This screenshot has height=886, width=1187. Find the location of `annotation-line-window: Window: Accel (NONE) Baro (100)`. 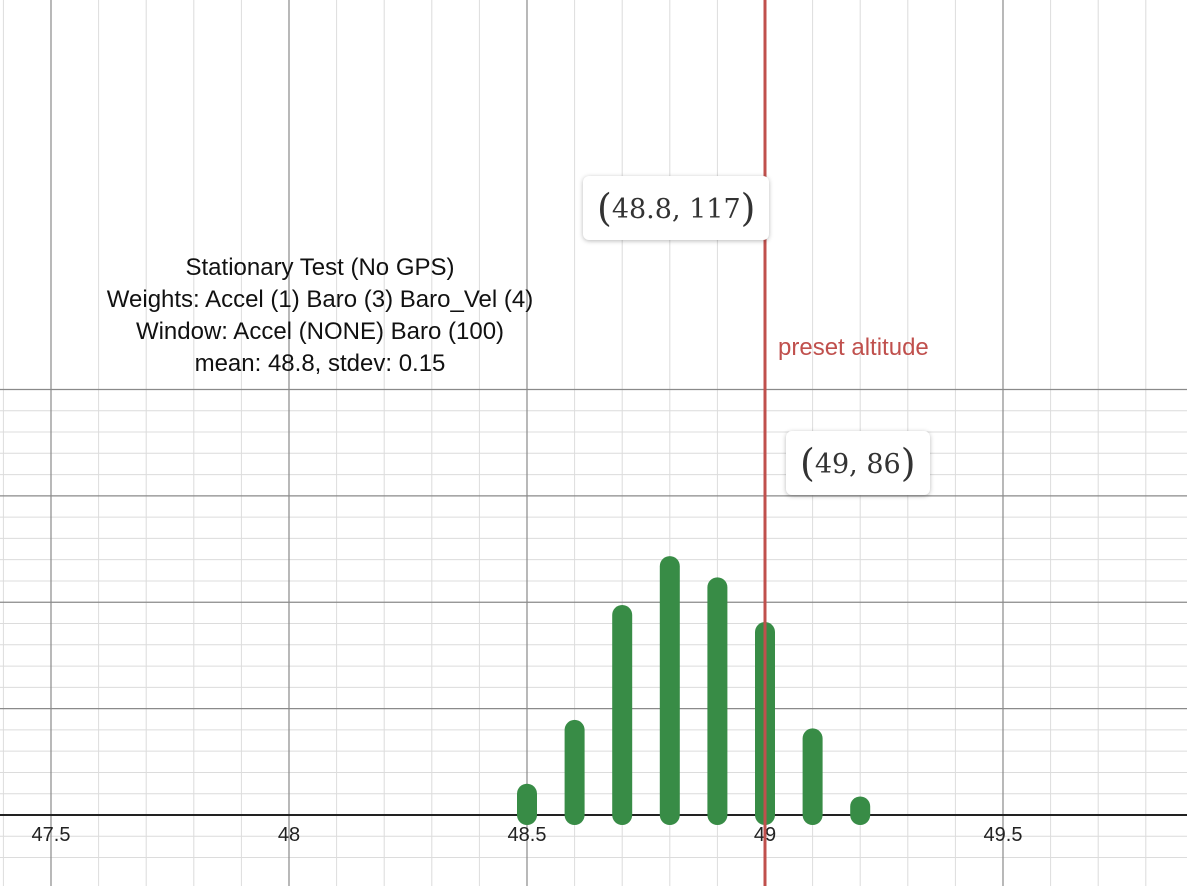

annotation-line-window: Window: Accel (NONE) Baro (100) is located at coordinates (320, 331).